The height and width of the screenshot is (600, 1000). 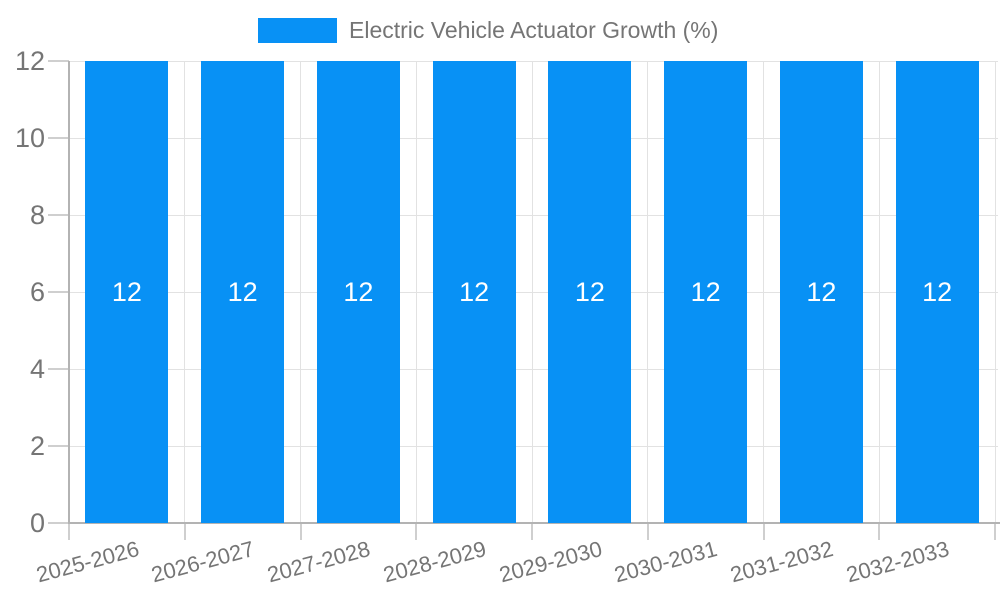 What do you see at coordinates (29, 61) in the screenshot?
I see `y-axis-label: 12` at bounding box center [29, 61].